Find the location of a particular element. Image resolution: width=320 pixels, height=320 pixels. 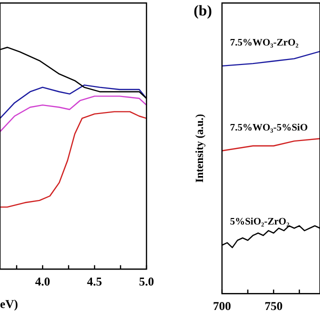

series-label: 7.5%WO₃-5%SiO is located at coordinates (269, 128).